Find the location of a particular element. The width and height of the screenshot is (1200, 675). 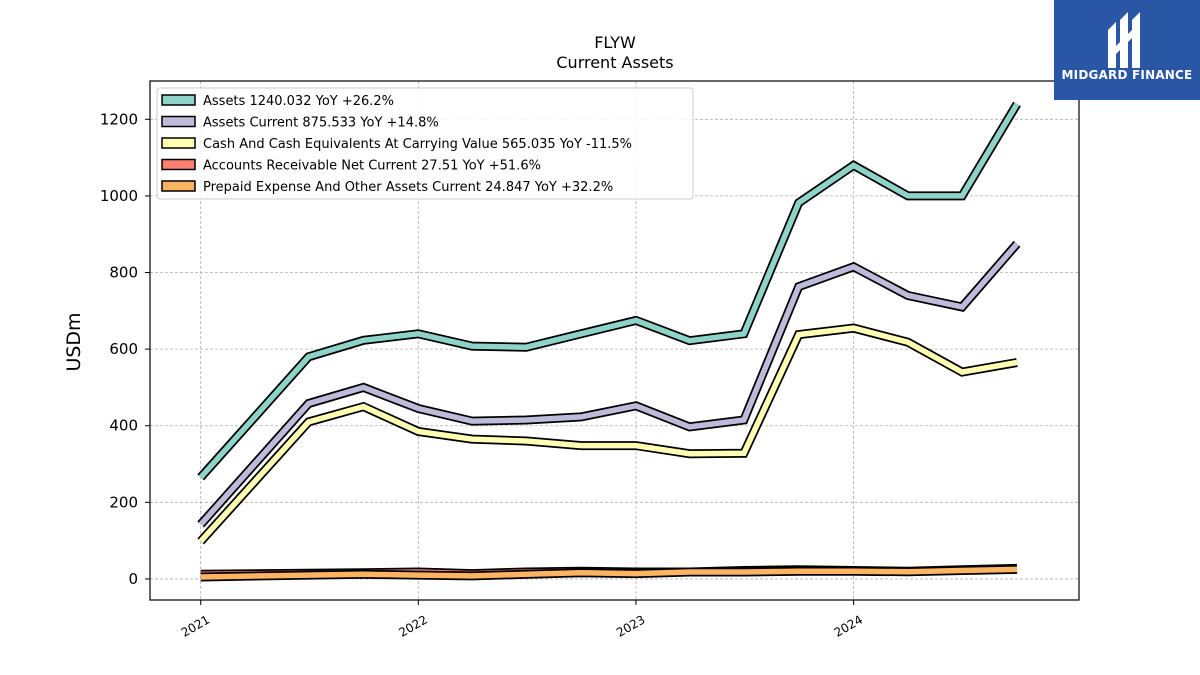

chart-title: FLYW is located at coordinates (615, 42).